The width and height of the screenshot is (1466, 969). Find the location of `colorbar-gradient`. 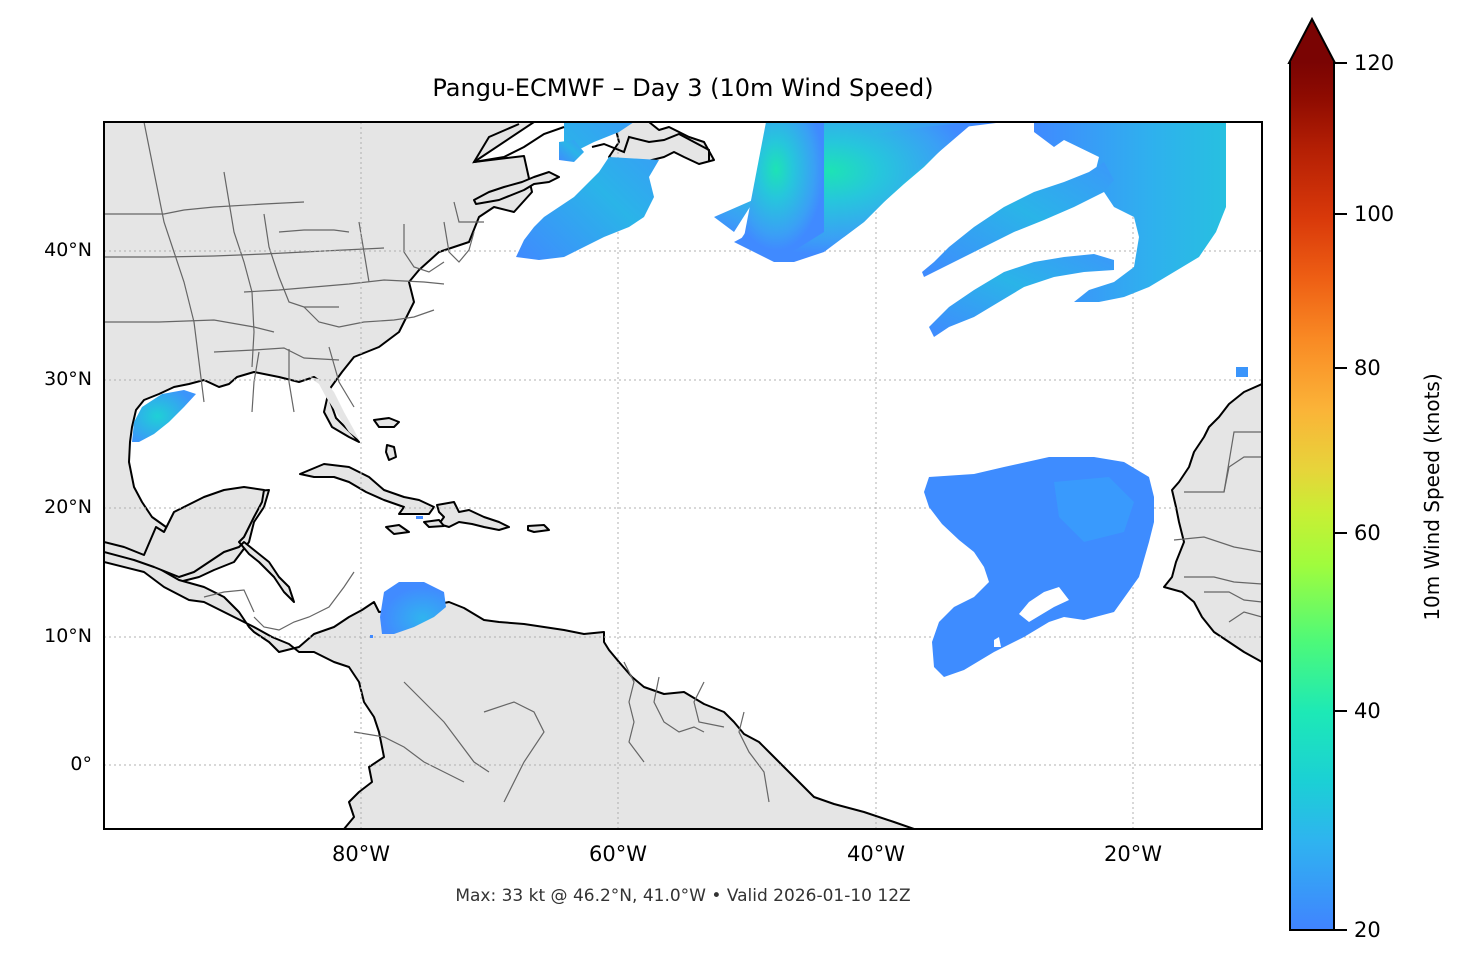

colorbar-gradient is located at coordinates (1312, 495).